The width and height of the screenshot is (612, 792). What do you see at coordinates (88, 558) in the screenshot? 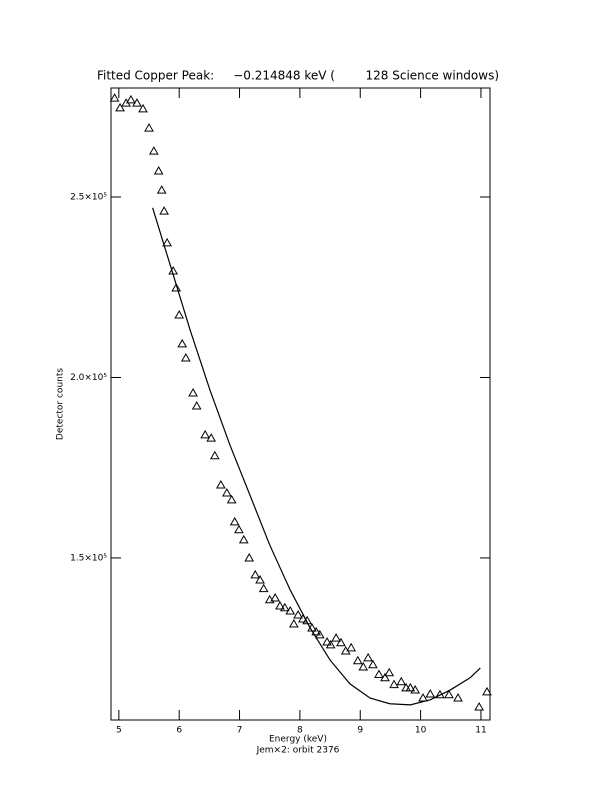
I see `y-tick-label: 1.5×10⁵` at bounding box center [88, 558].